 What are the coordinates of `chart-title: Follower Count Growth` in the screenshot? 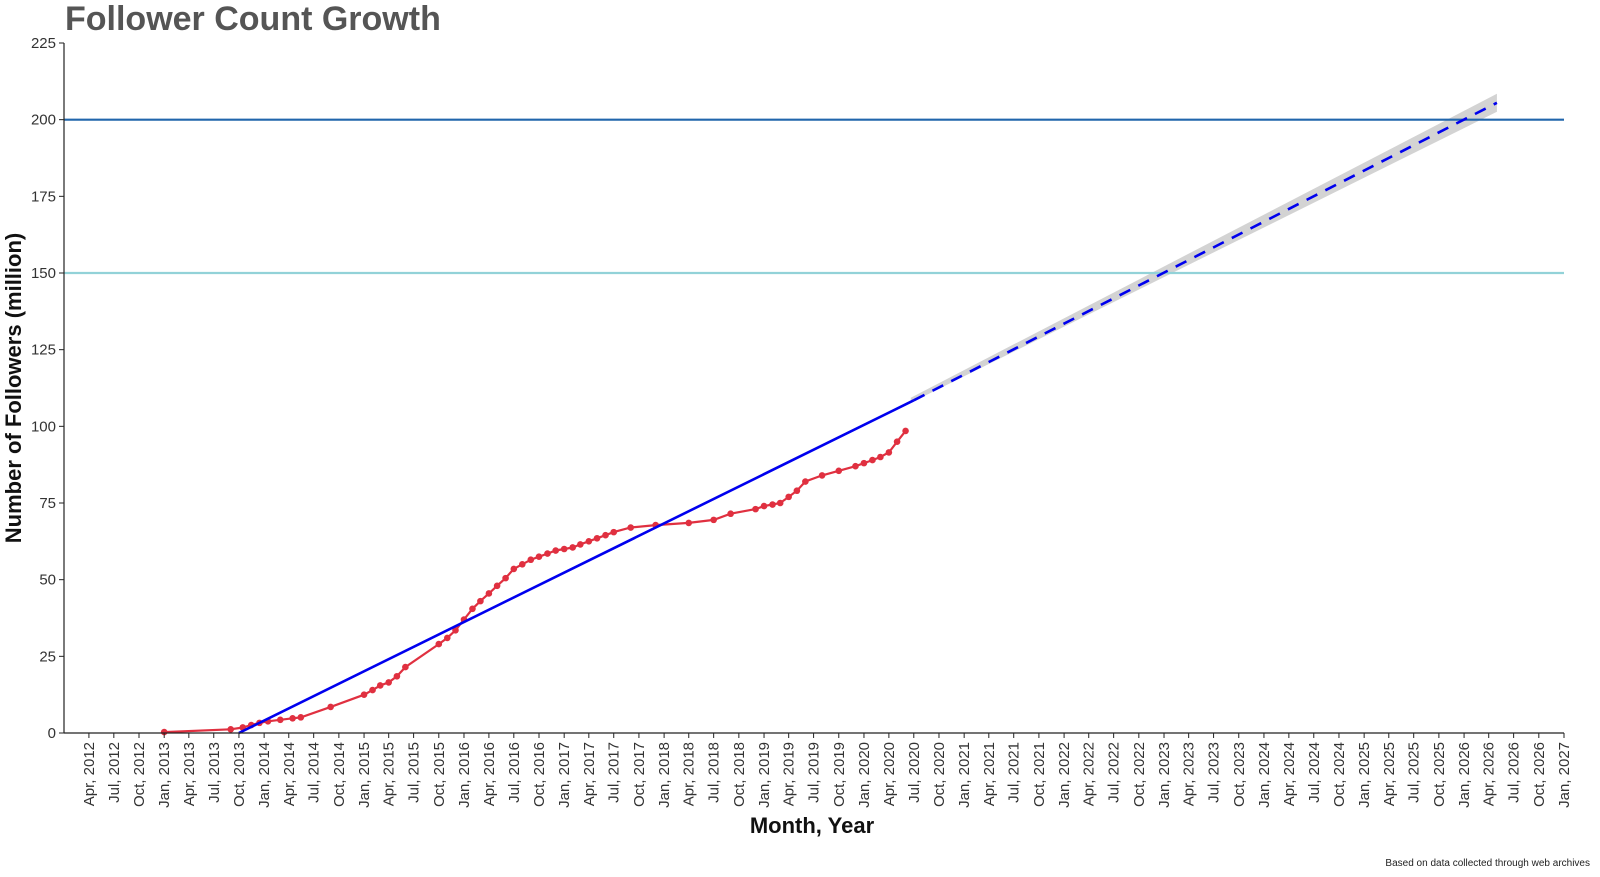 It's located at (253, 19).